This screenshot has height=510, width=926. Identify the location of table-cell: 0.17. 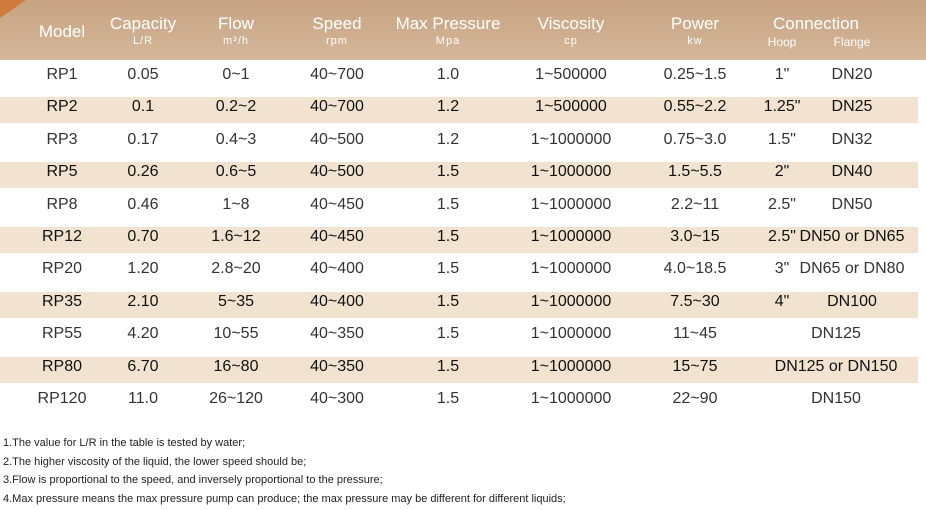
(143, 139).